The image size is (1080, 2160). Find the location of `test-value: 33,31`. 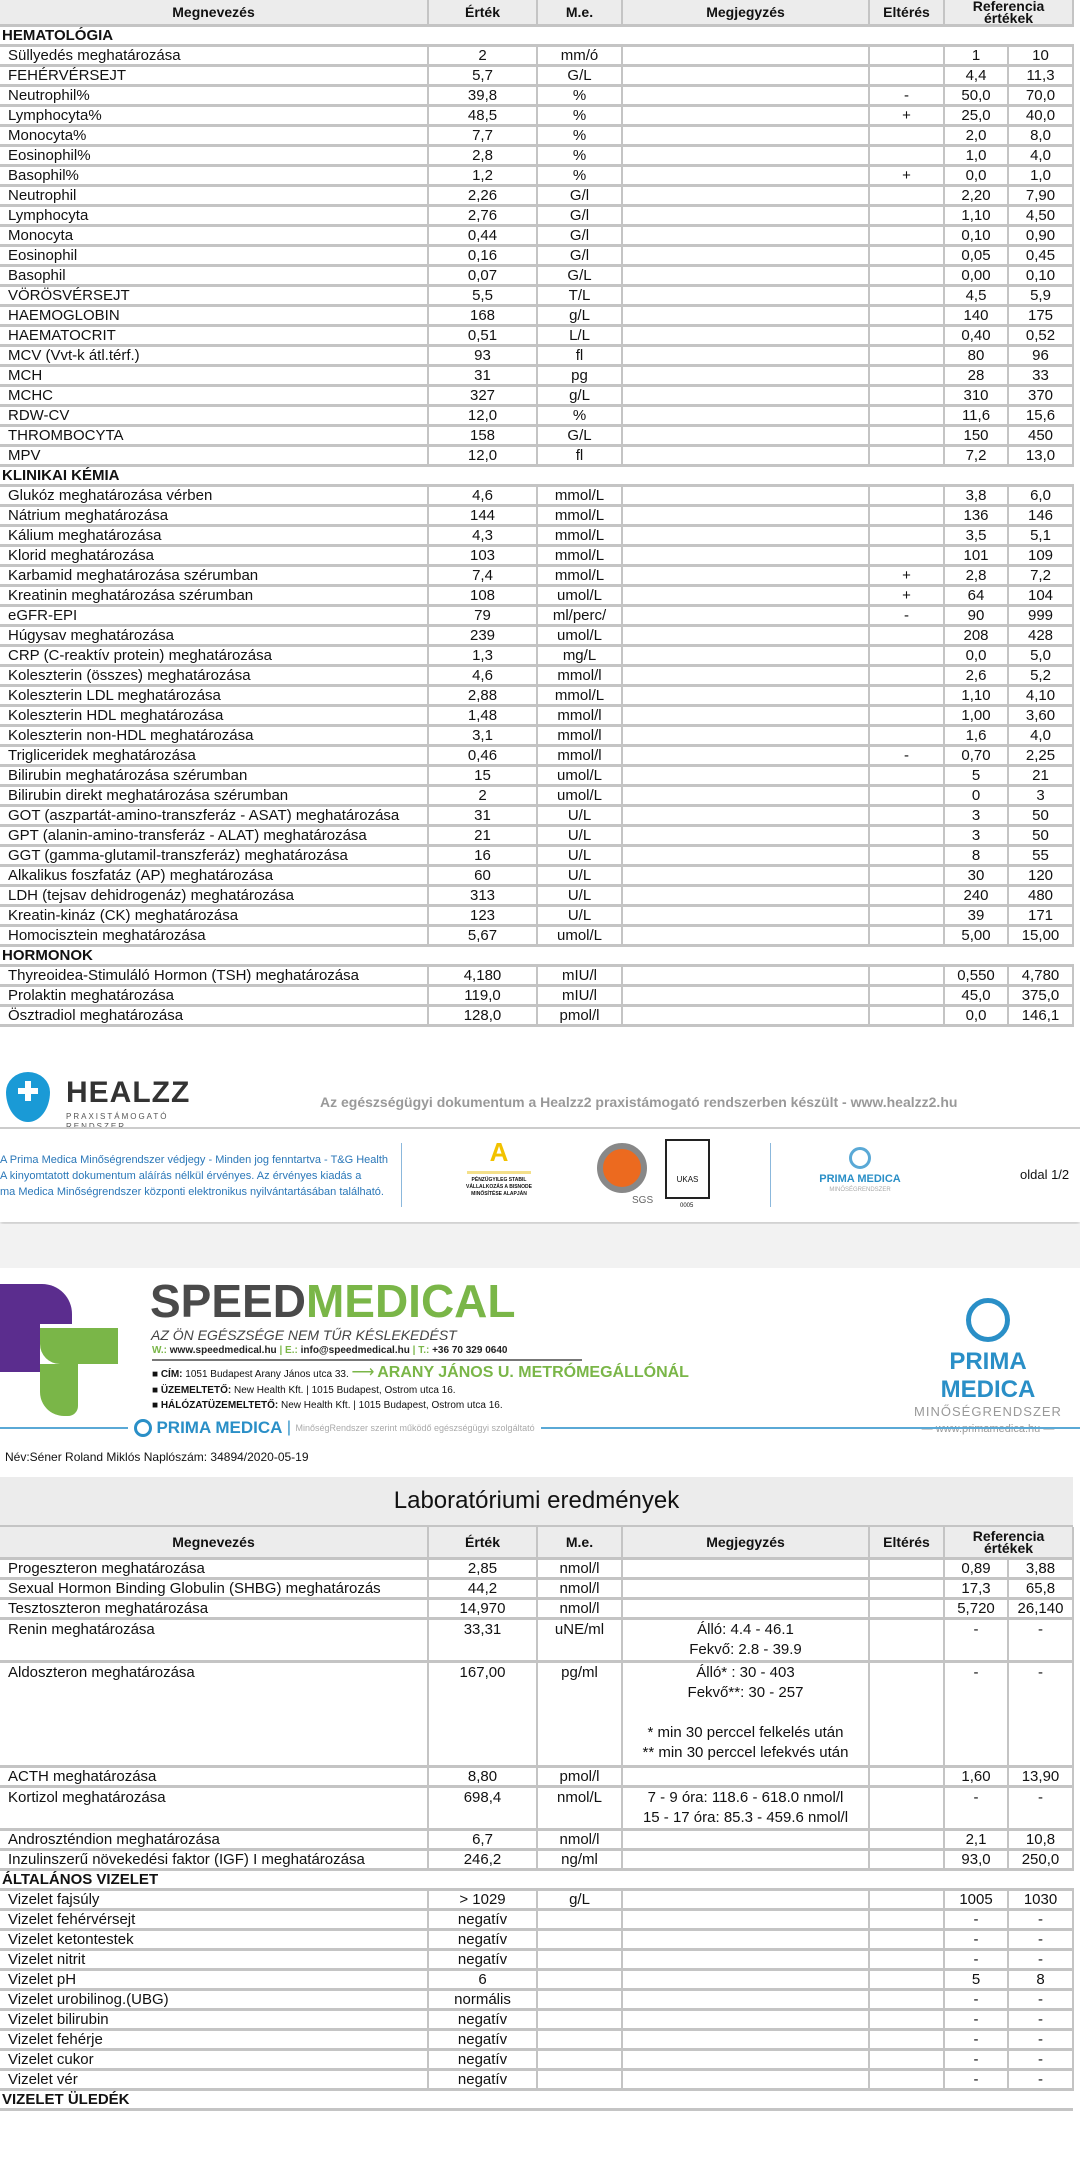

test-value: 33,31 is located at coordinates (483, 1640).